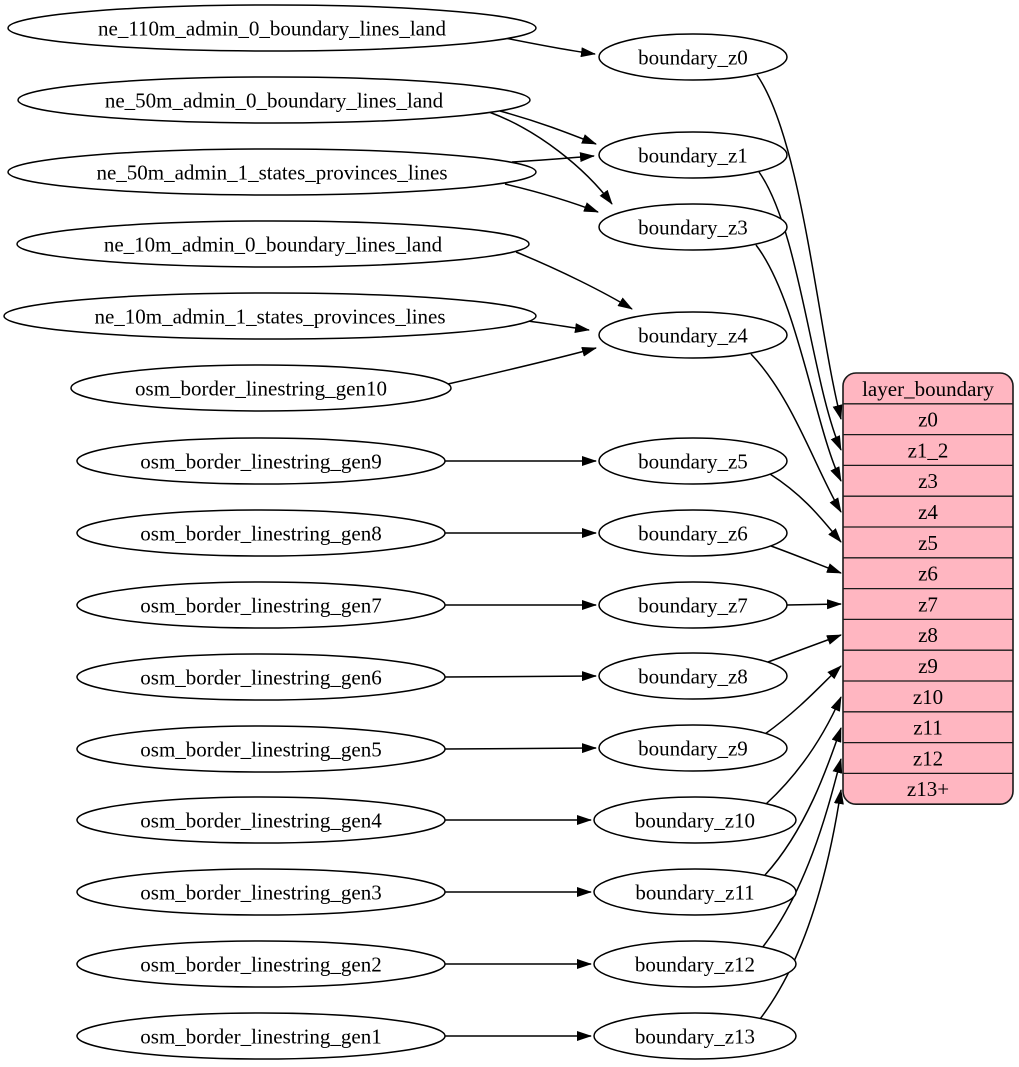  I want to click on node-boundary_z9: boundary_z9, so click(693, 748).